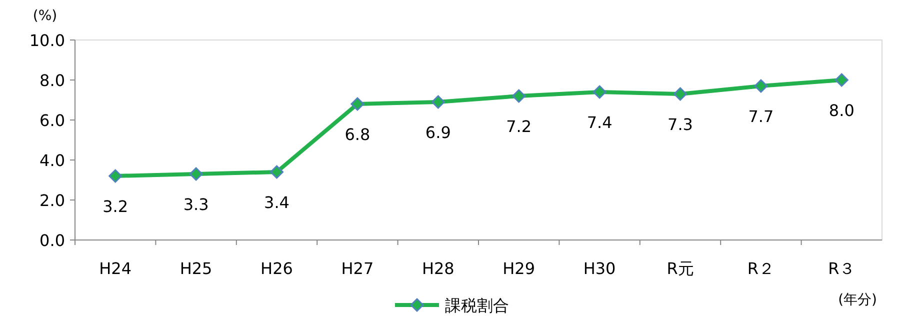 The width and height of the screenshot is (899, 322). What do you see at coordinates (45, 16) in the screenshot?
I see `y-axis-title: (%)` at bounding box center [45, 16].